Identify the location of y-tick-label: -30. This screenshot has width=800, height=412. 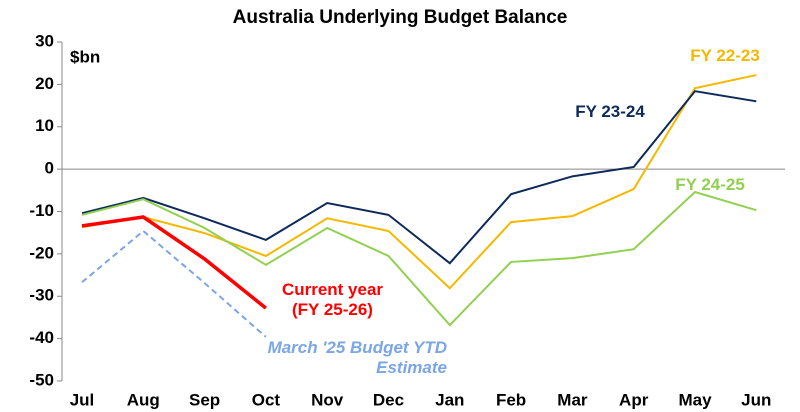
(41, 295).